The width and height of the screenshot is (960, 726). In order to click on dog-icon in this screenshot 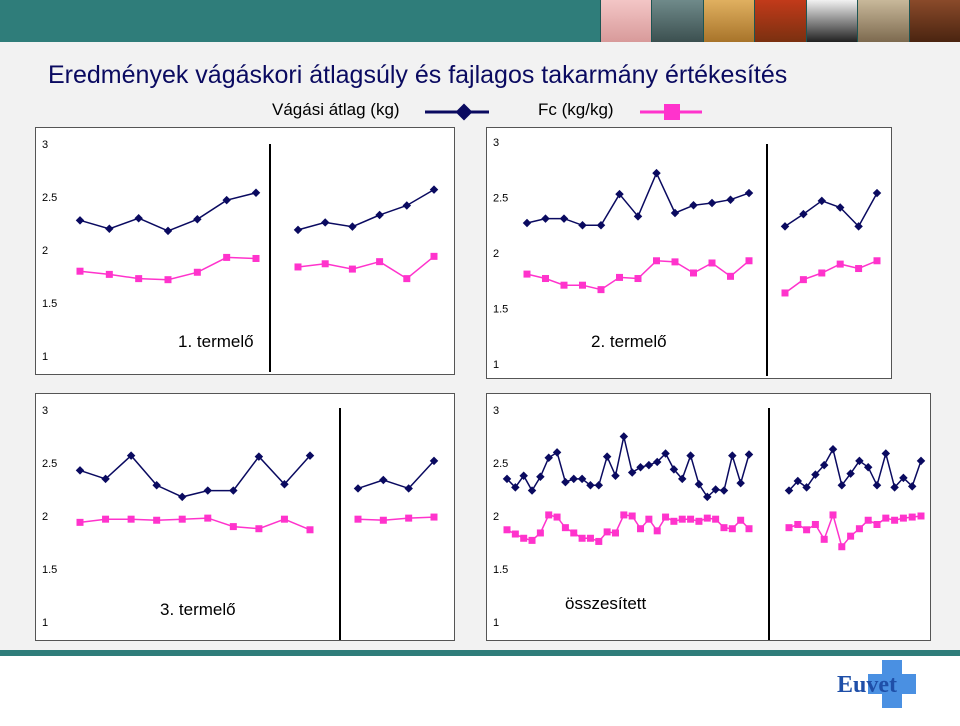, I will do `click(728, 21)`.